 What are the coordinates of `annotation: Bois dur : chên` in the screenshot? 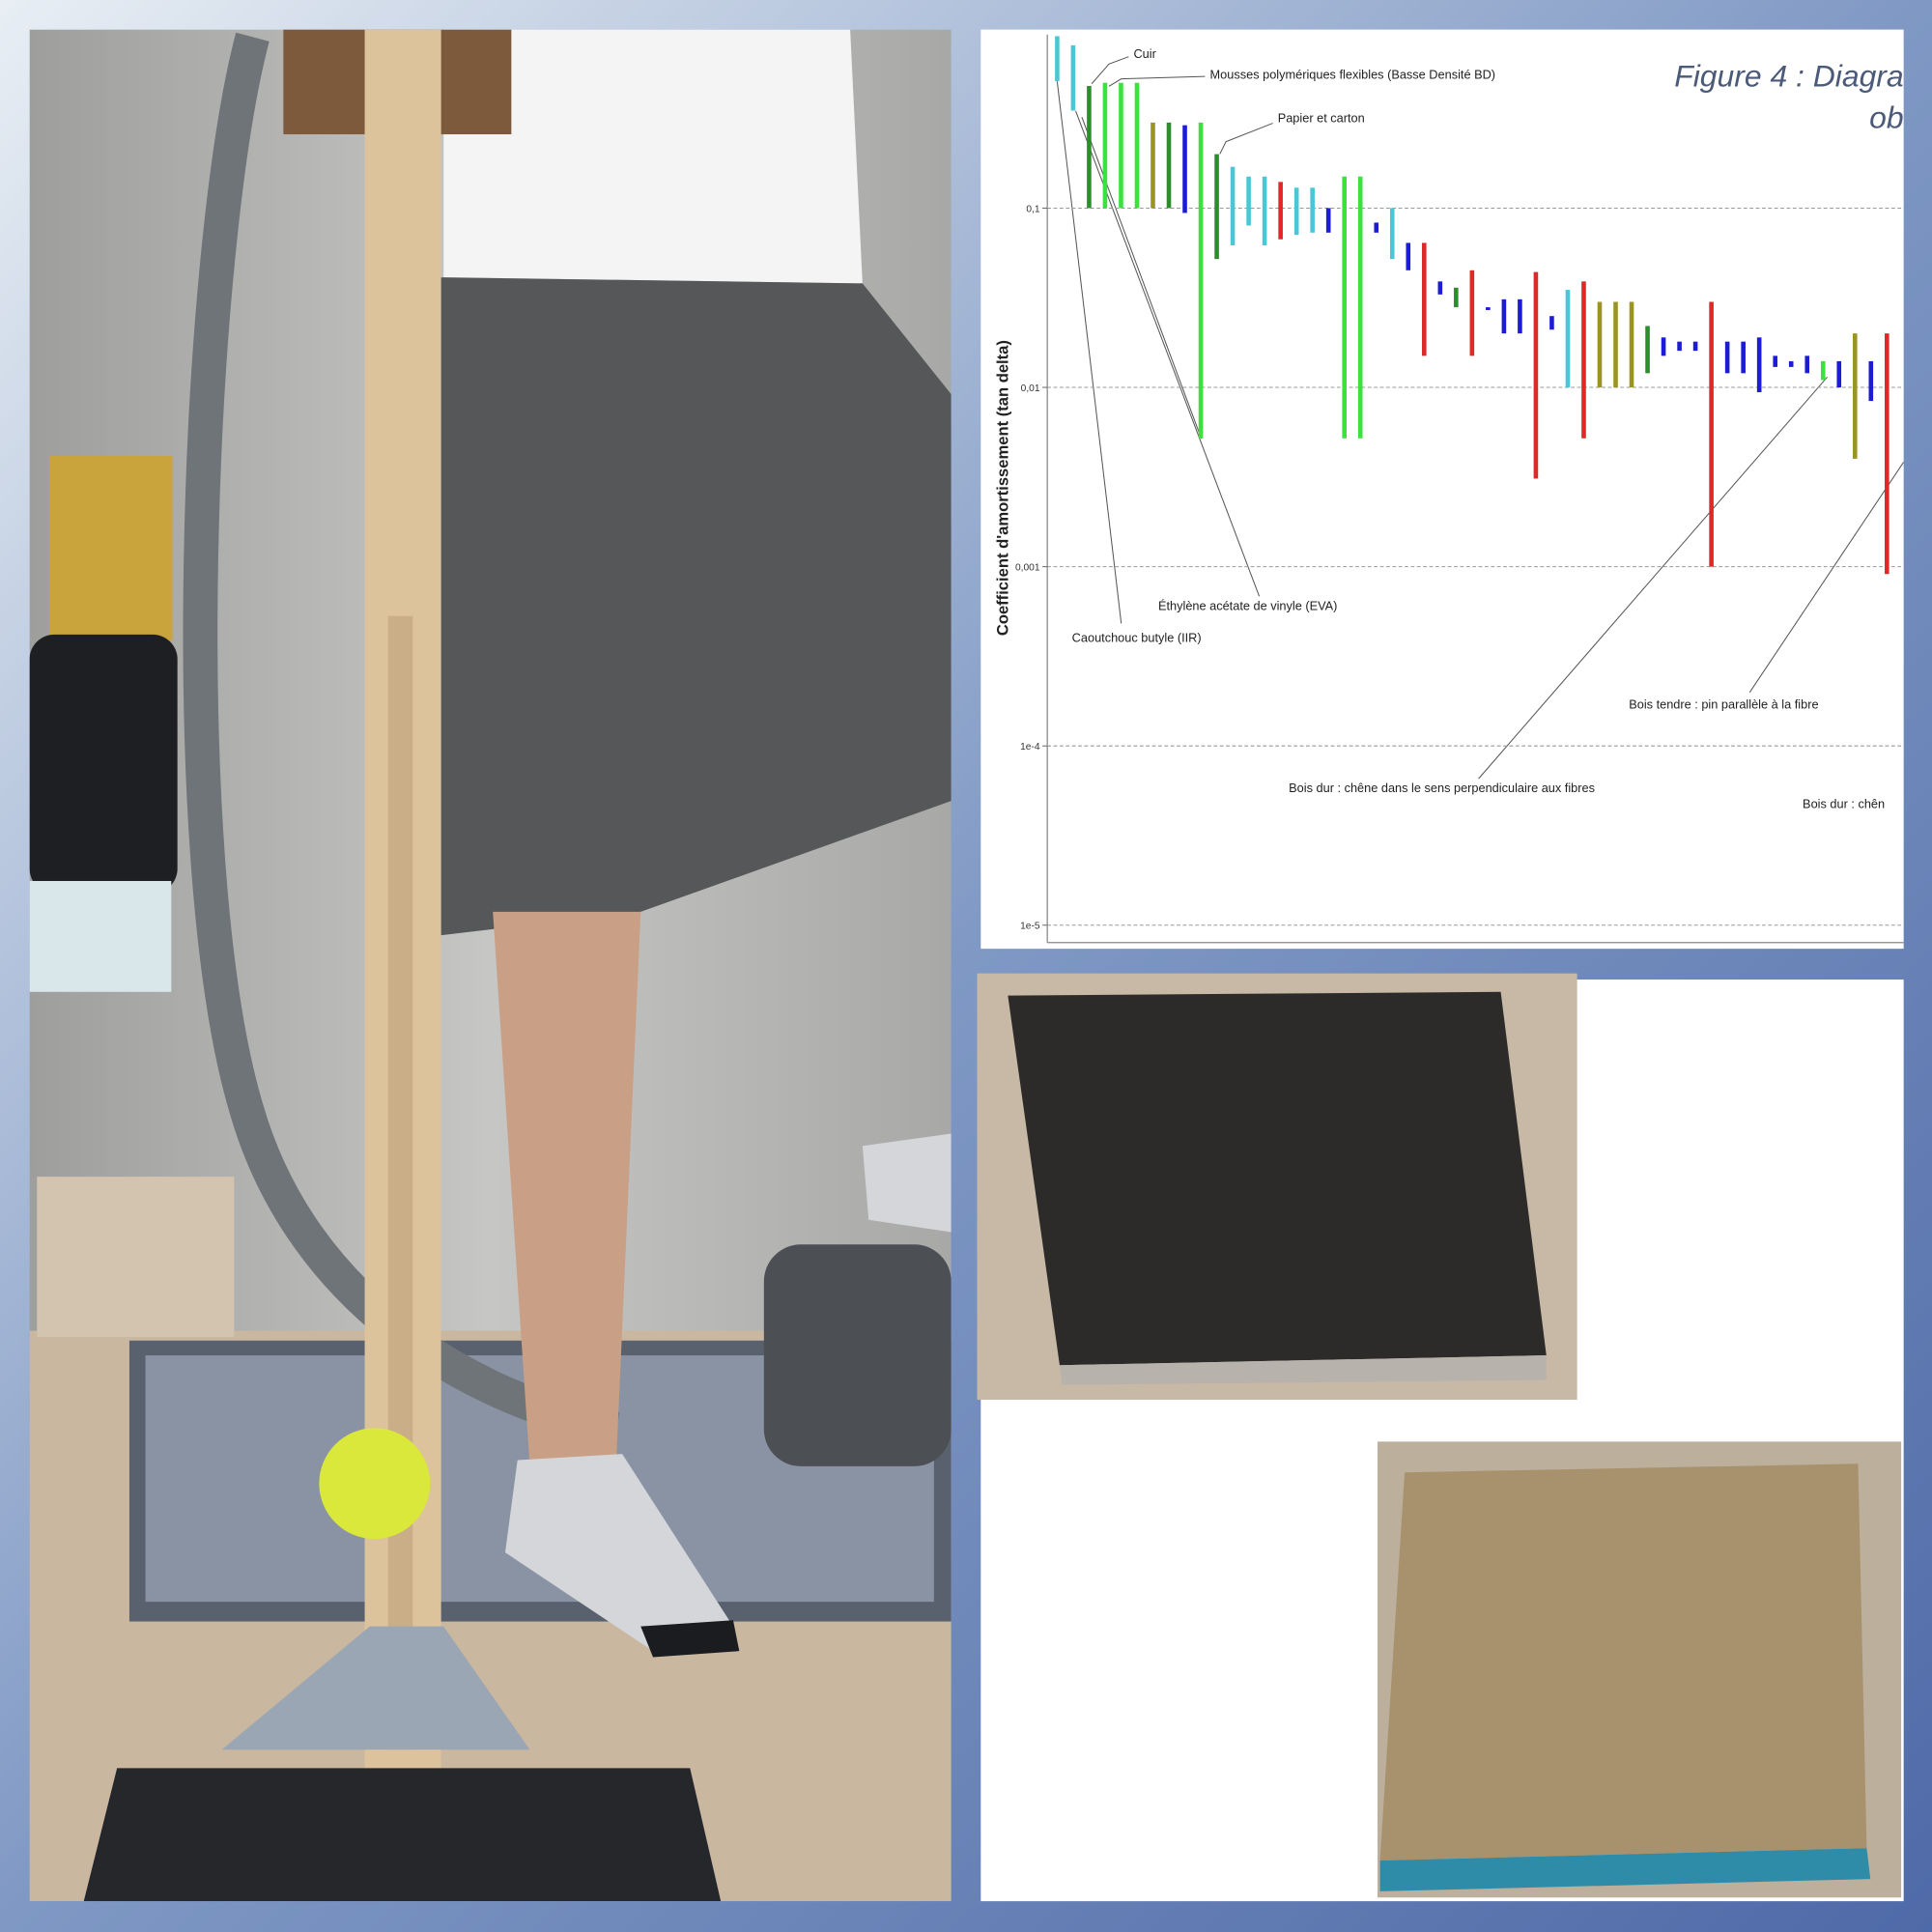 It's located at (1844, 804).